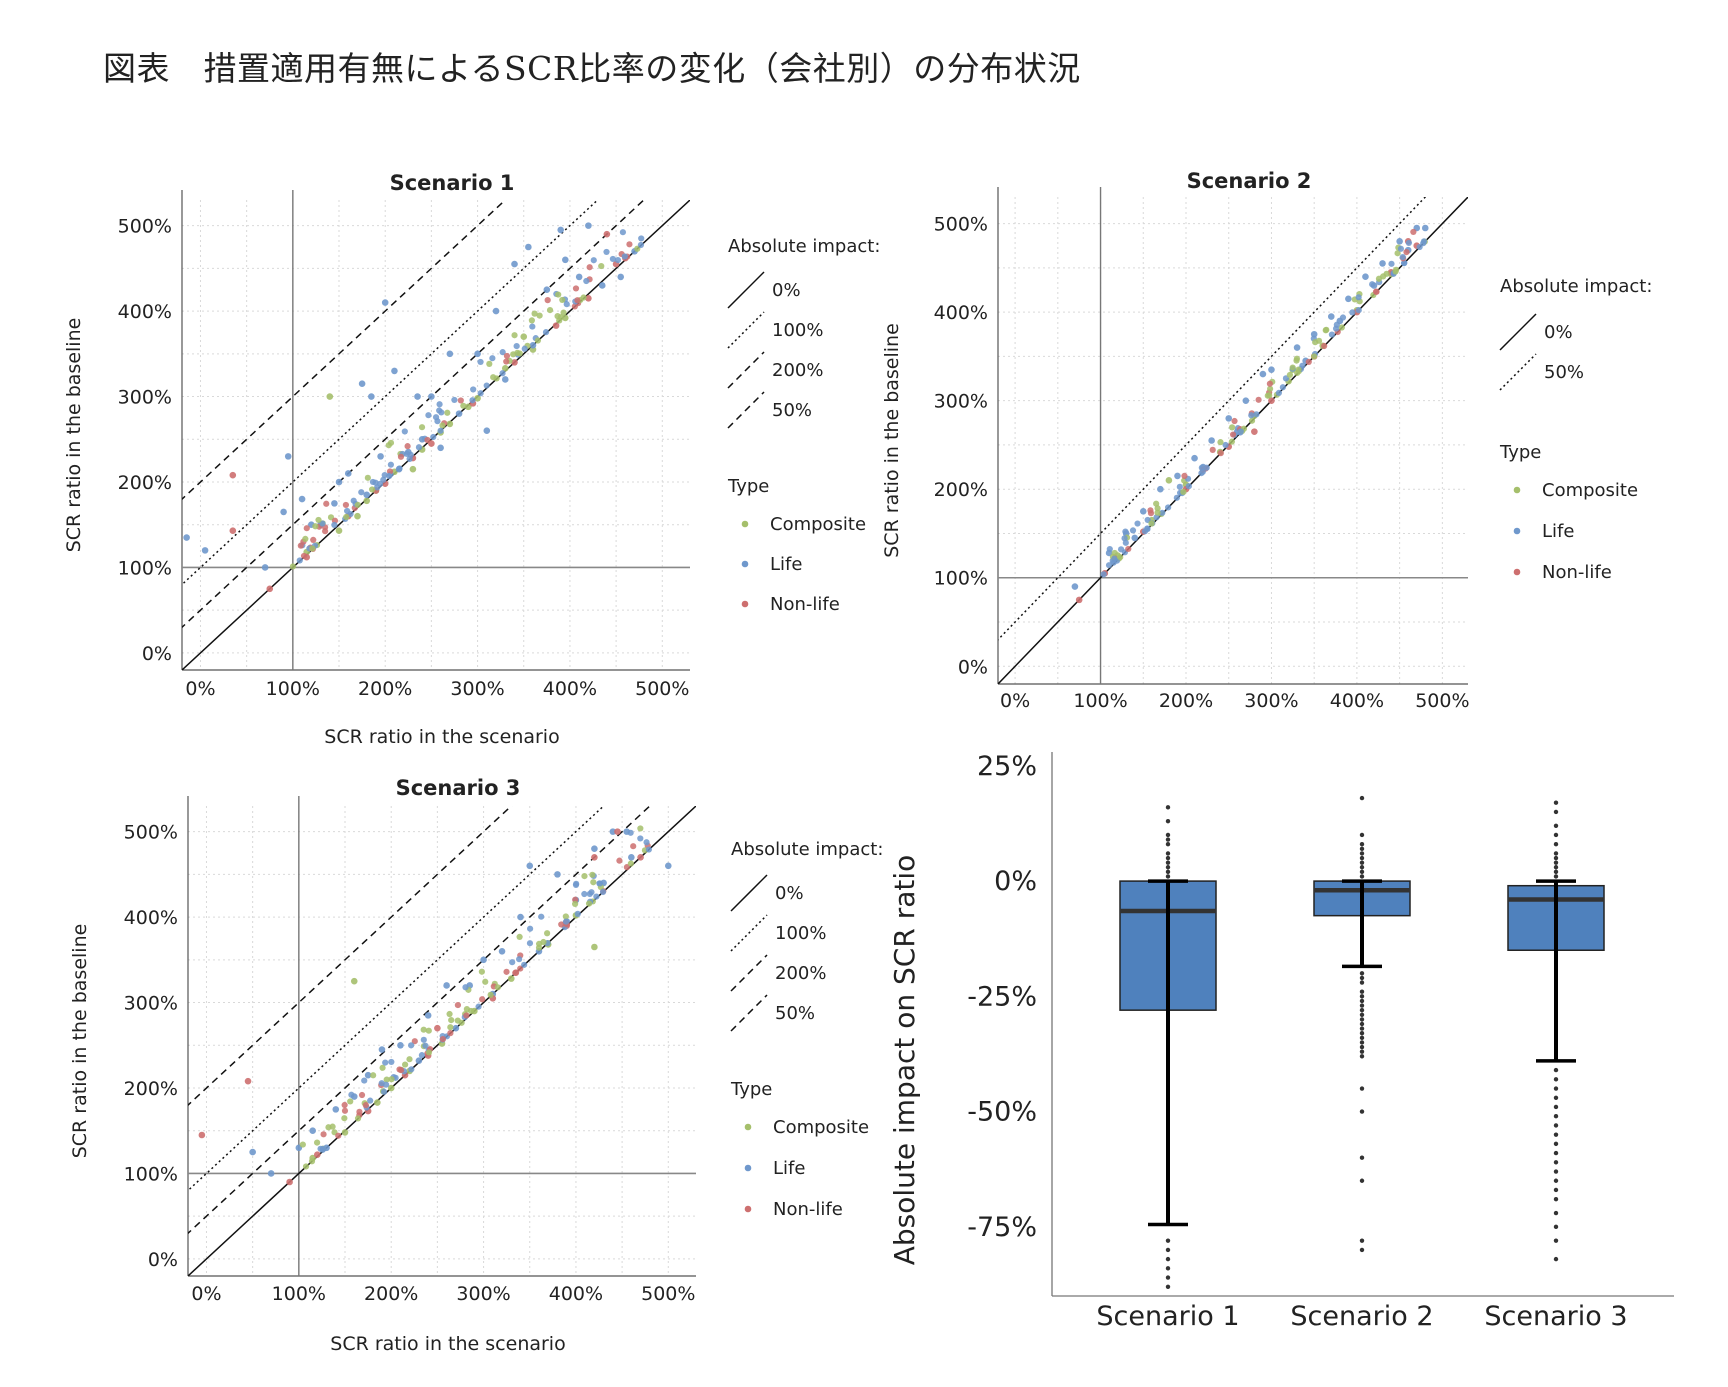 The height and width of the screenshot is (1387, 1728). What do you see at coordinates (745, 604) in the screenshot?
I see `legend-type-swatch` at bounding box center [745, 604].